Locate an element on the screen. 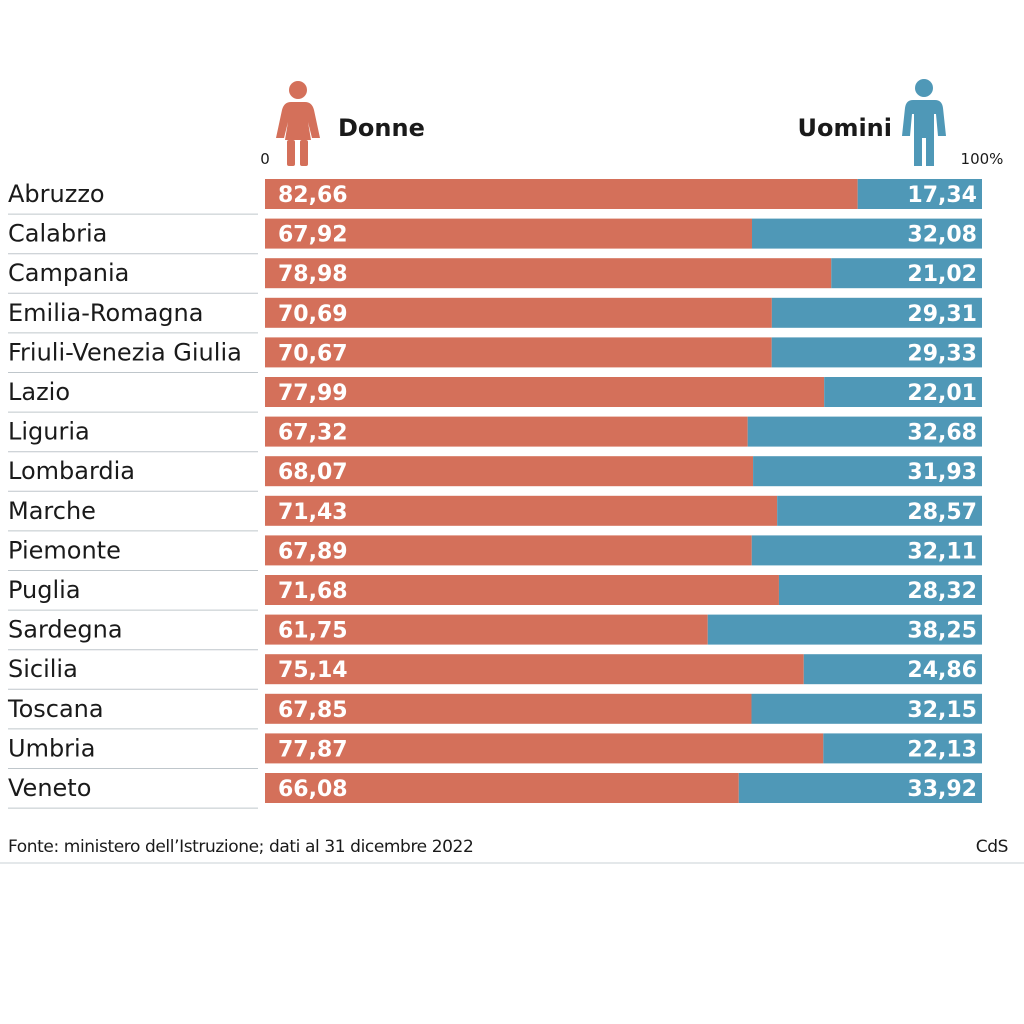 This screenshot has height=1024, width=1024. value-label-donne: 71,68 is located at coordinates (313, 591).